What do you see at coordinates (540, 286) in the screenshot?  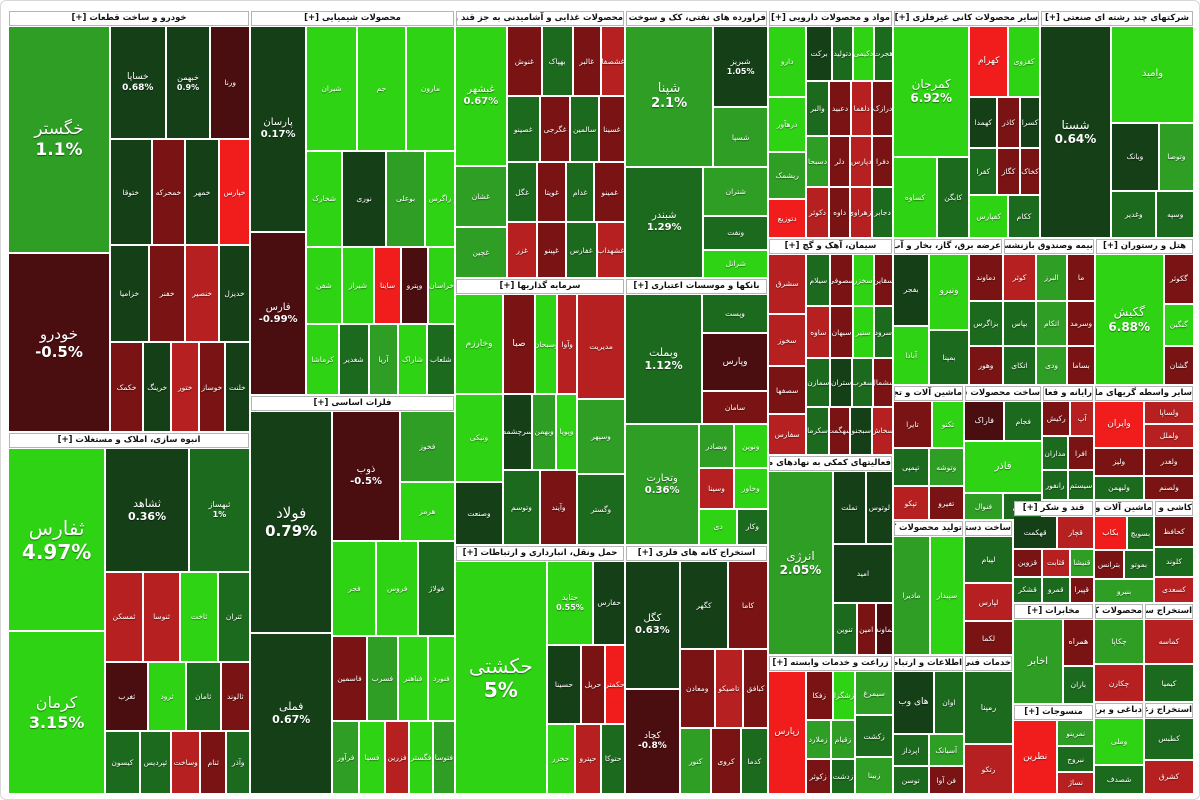 I see `sector-header: سرمایه گذاریها [+]` at bounding box center [540, 286].